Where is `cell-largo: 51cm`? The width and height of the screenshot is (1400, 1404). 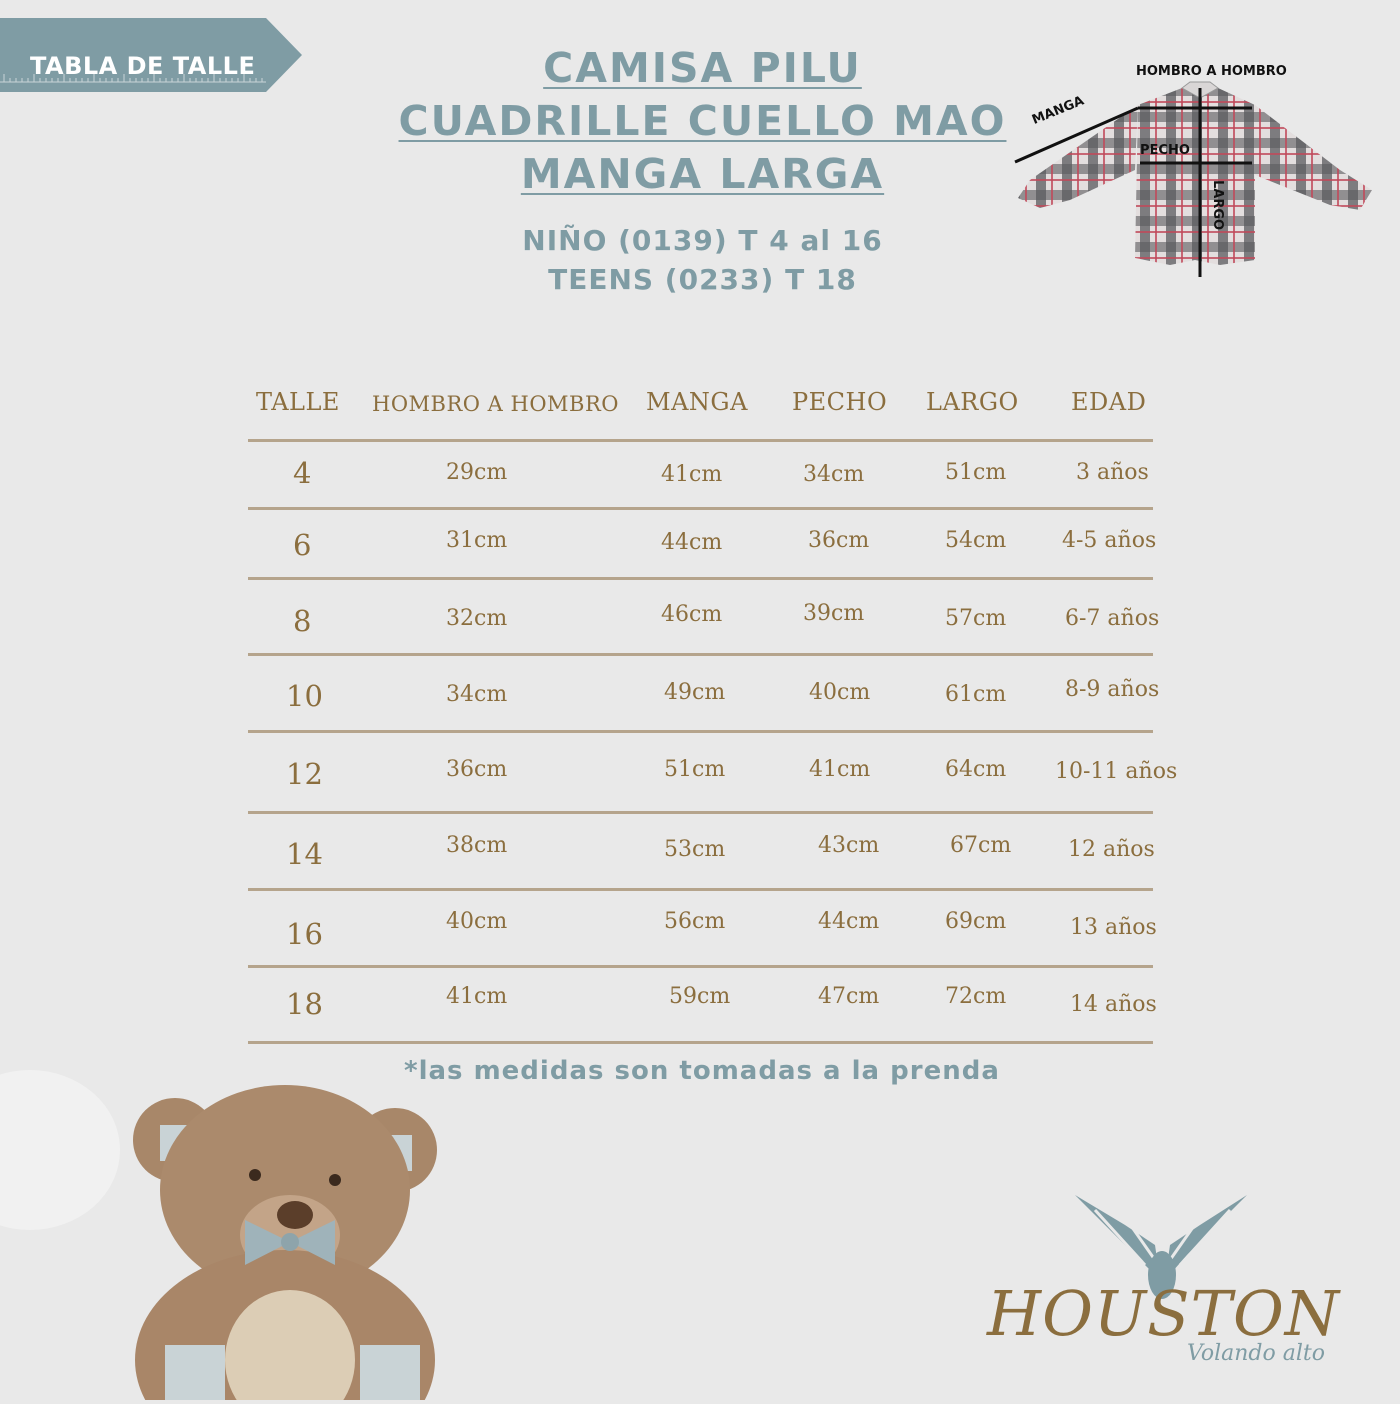
cell-largo: 51cm is located at coordinates (976, 472).